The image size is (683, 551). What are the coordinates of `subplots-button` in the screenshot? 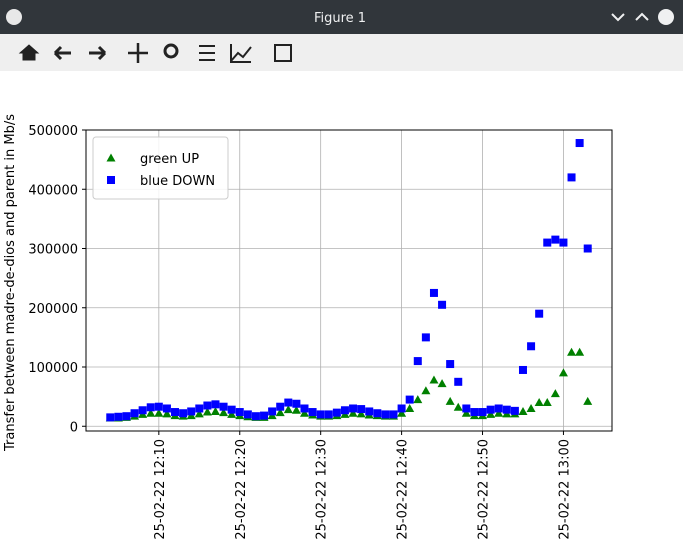 It's located at (207, 53).